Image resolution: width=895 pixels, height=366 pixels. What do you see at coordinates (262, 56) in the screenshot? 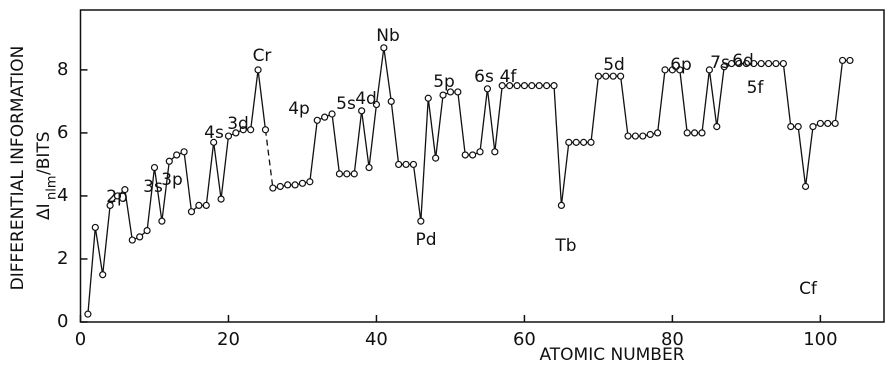
I see `annotation: Cr` at bounding box center [262, 56].